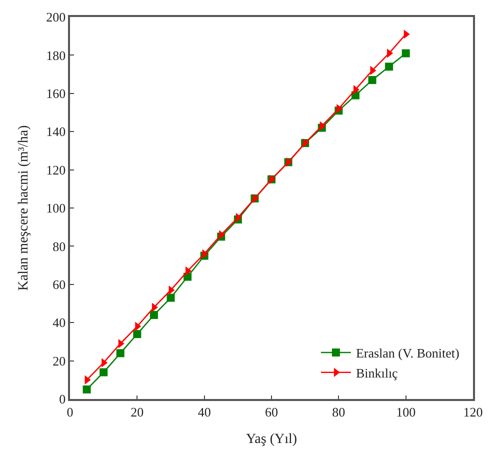  Describe the element at coordinates (137, 412) in the screenshot. I see `x-tick-label: 20` at that location.